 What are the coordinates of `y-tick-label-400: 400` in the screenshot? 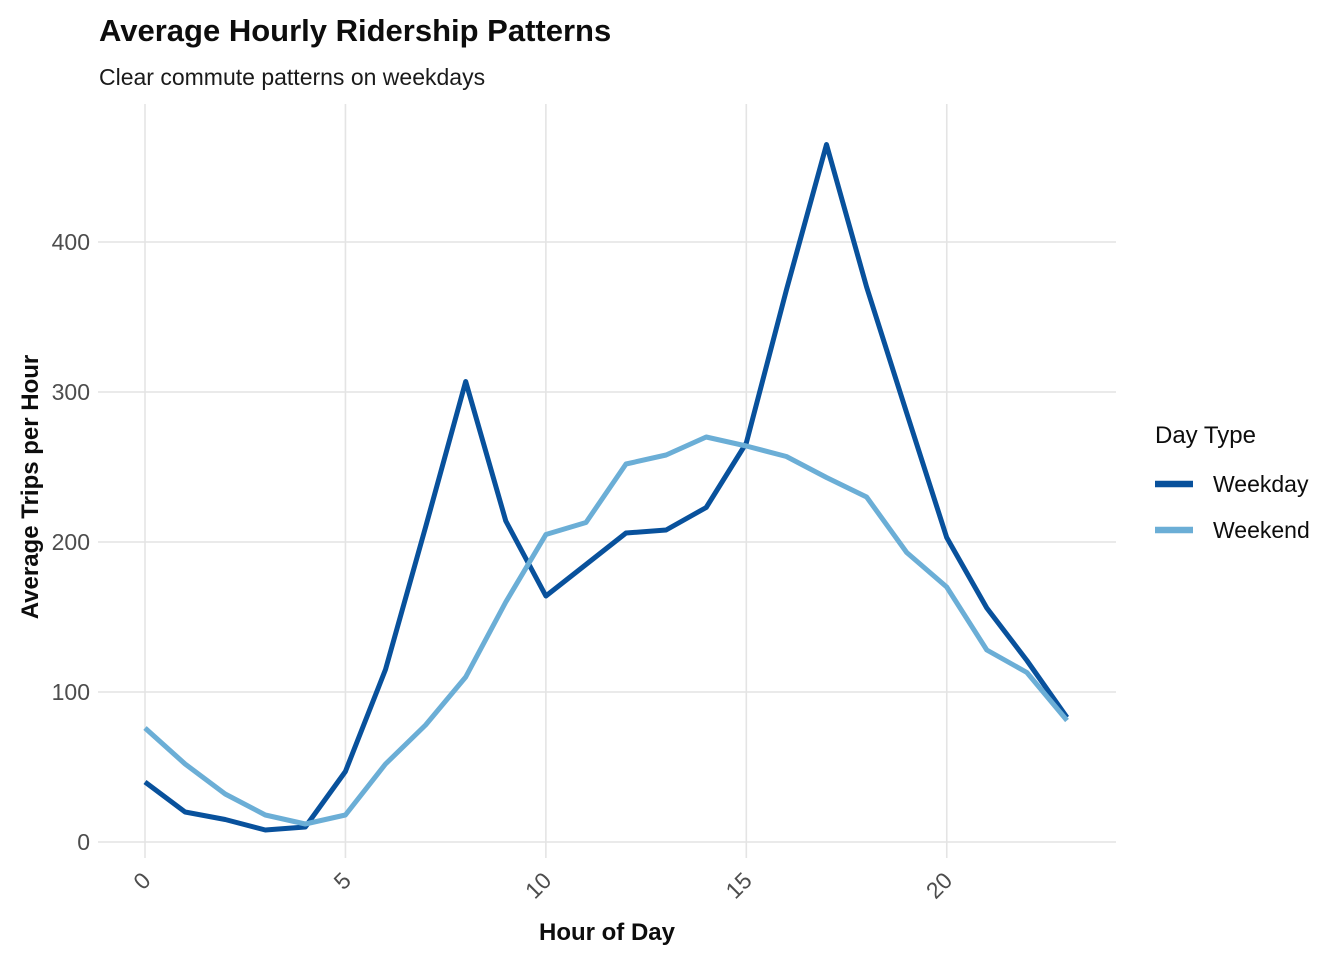 It's located at (71, 242).